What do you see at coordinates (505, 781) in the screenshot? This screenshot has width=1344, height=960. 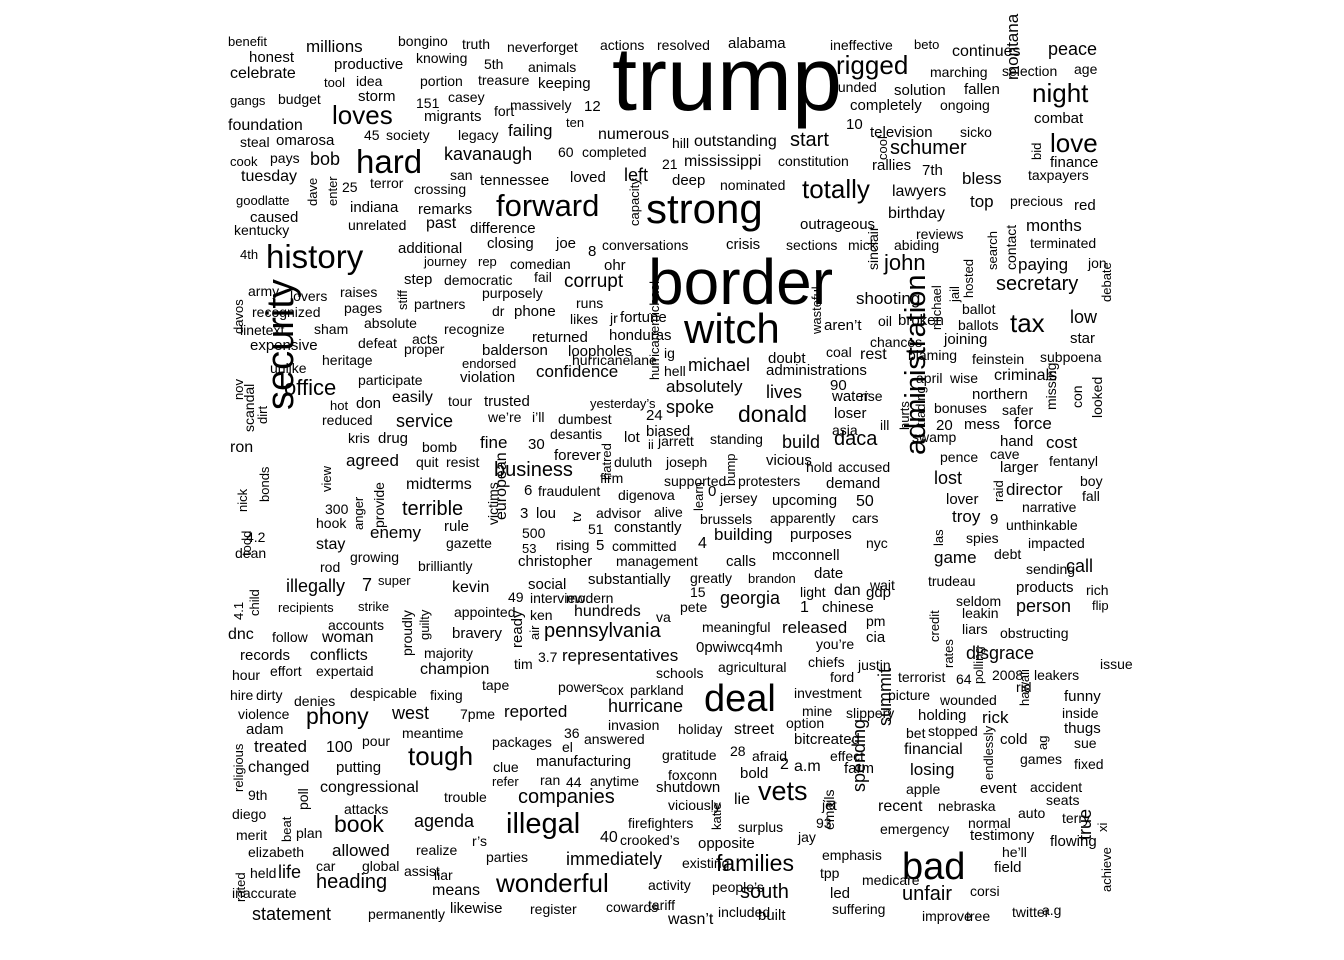 I see `cloud-word: refer` at bounding box center [505, 781].